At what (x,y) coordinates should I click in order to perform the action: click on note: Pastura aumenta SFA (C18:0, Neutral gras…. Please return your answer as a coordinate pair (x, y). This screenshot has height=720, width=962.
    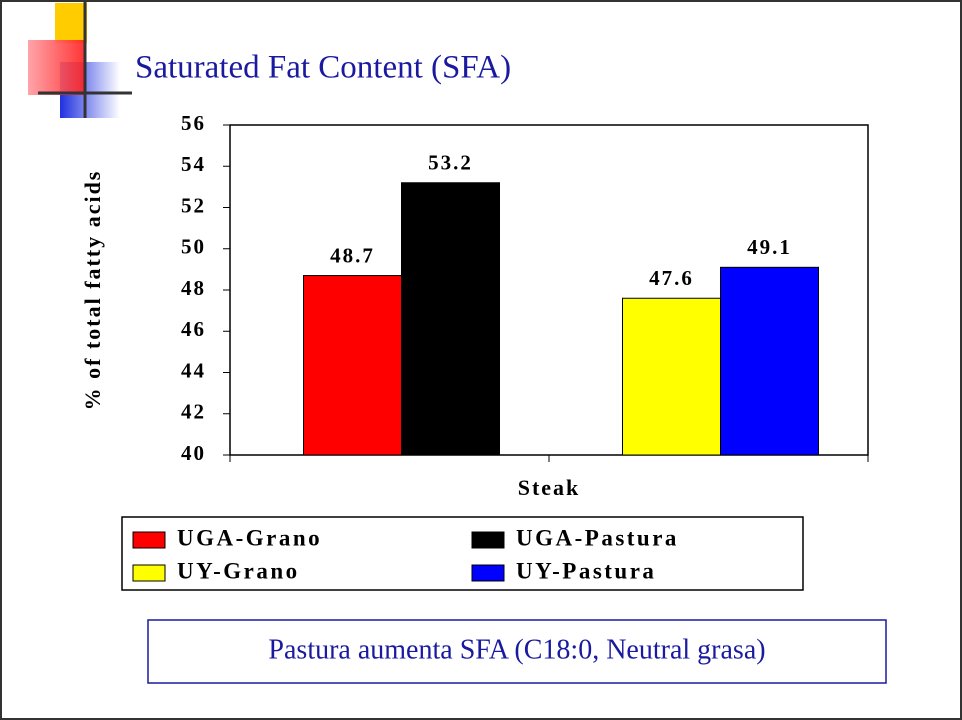
    Looking at the image, I should click on (516, 649).